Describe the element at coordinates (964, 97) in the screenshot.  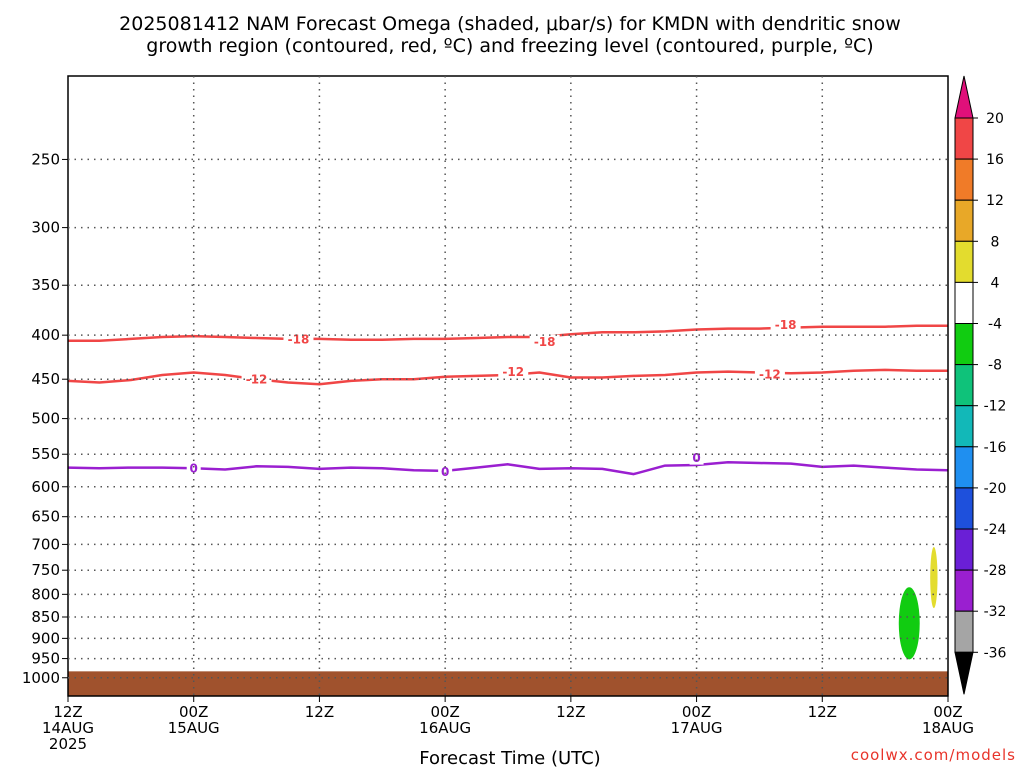
I see `colorbar-top-cap` at that location.